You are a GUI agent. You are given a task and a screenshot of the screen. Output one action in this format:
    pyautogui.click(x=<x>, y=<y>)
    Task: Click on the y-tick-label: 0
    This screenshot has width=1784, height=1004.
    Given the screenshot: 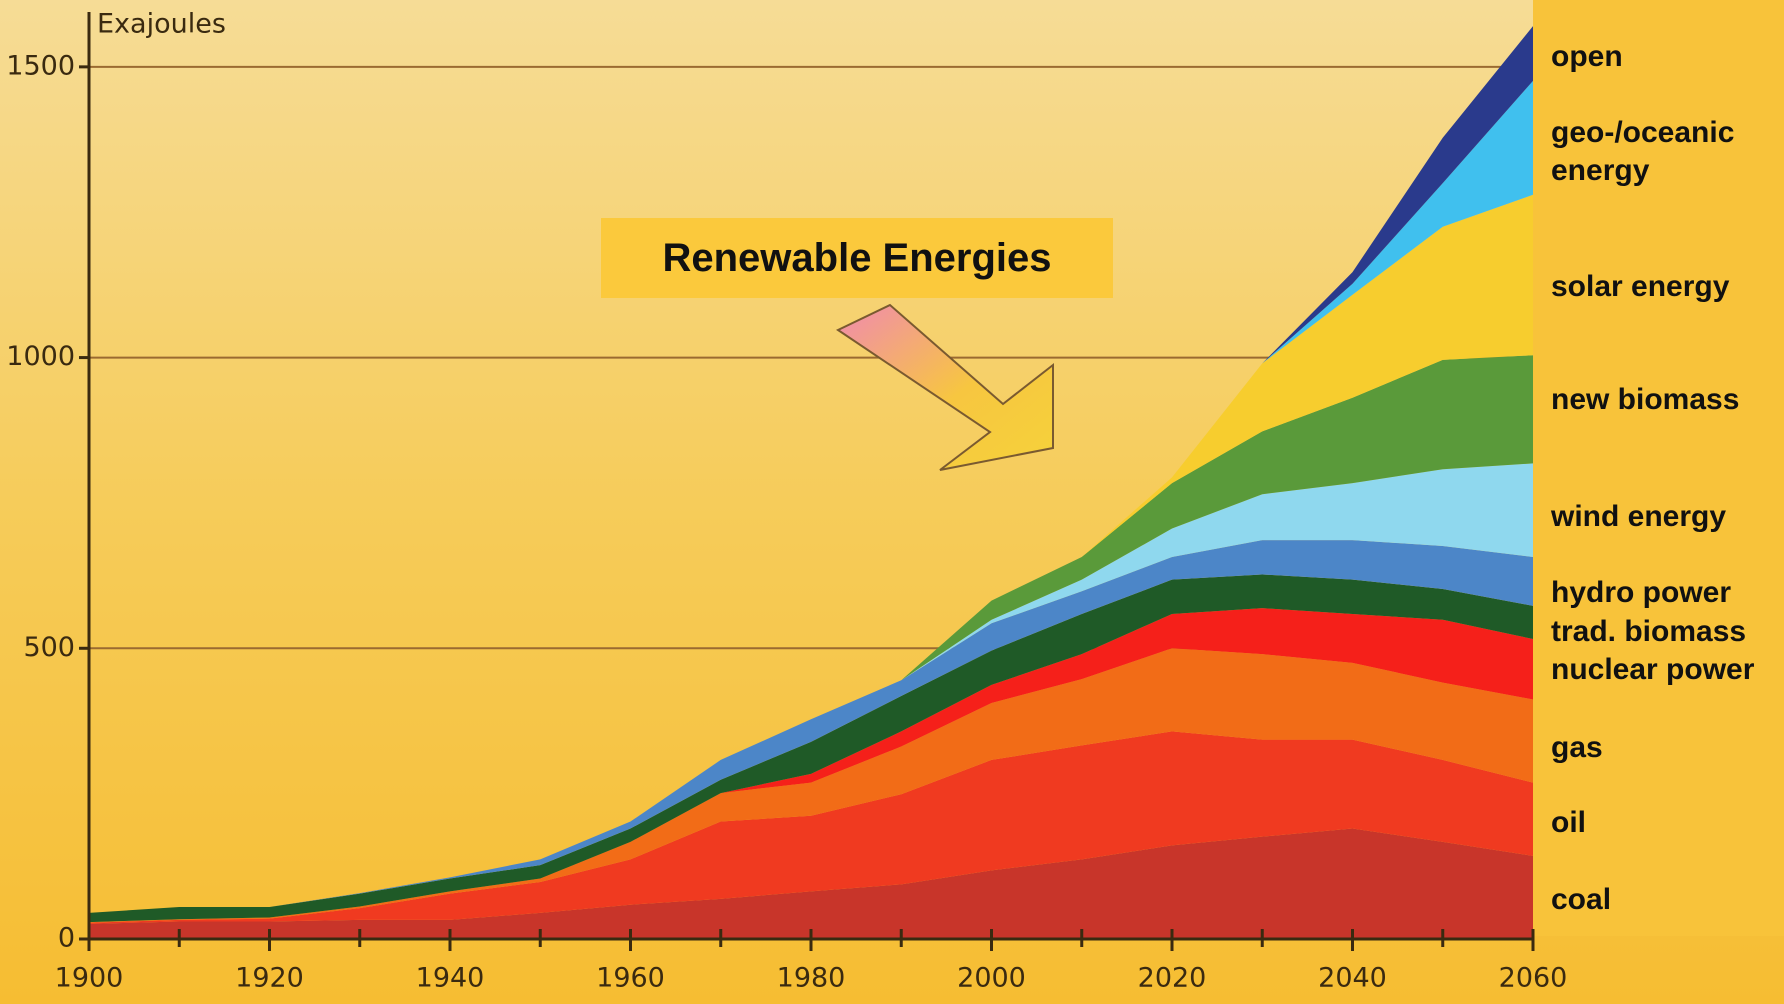 What is the action you would take?
    pyautogui.click(x=66, y=938)
    